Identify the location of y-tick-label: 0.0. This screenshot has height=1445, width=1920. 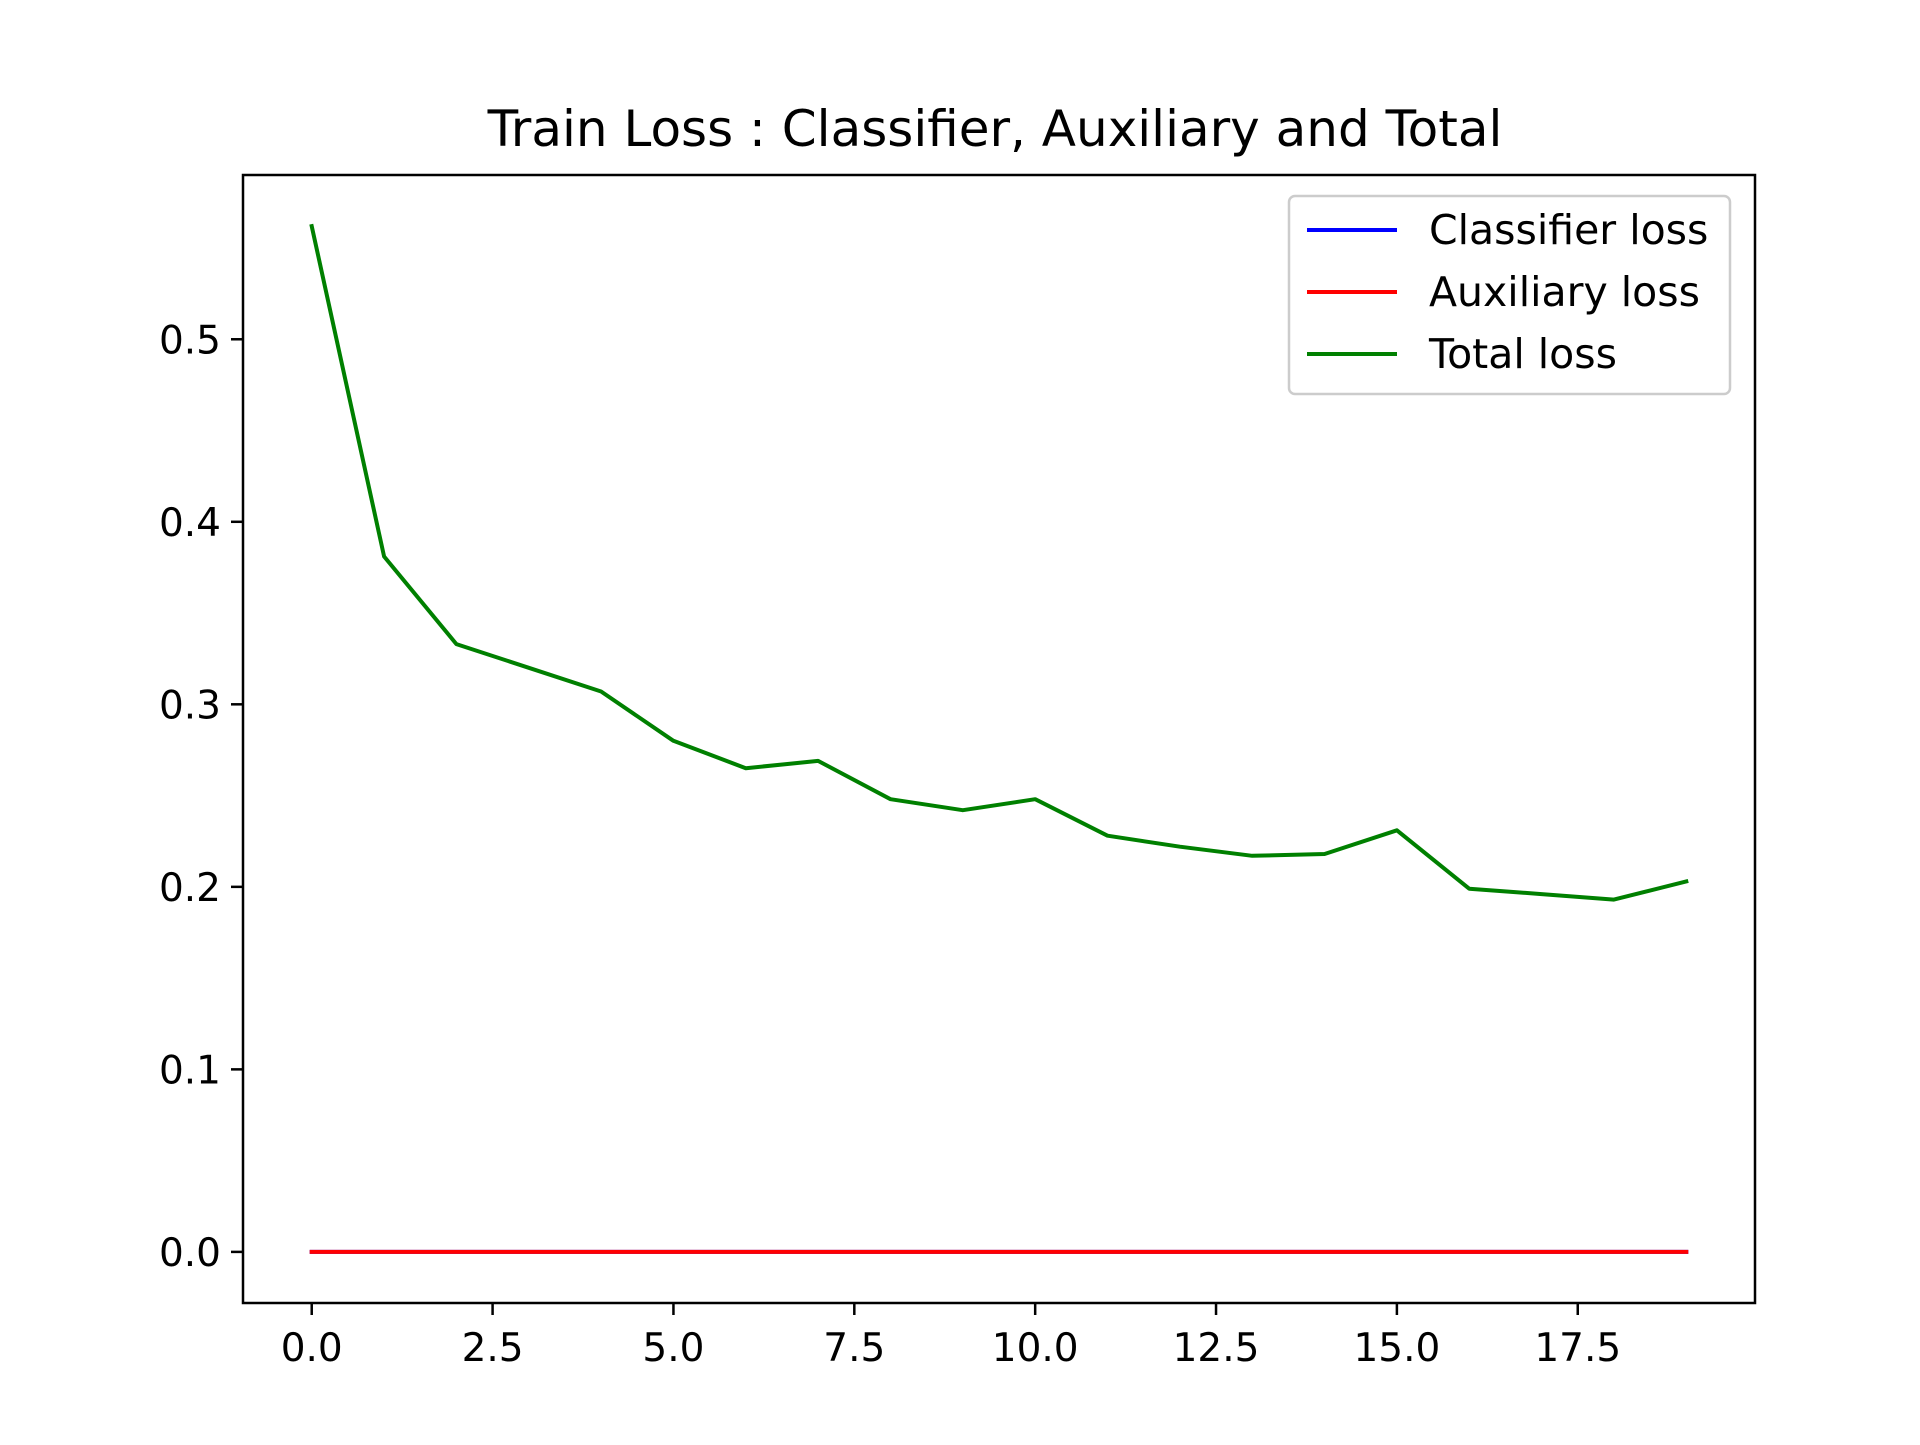
(190, 1253).